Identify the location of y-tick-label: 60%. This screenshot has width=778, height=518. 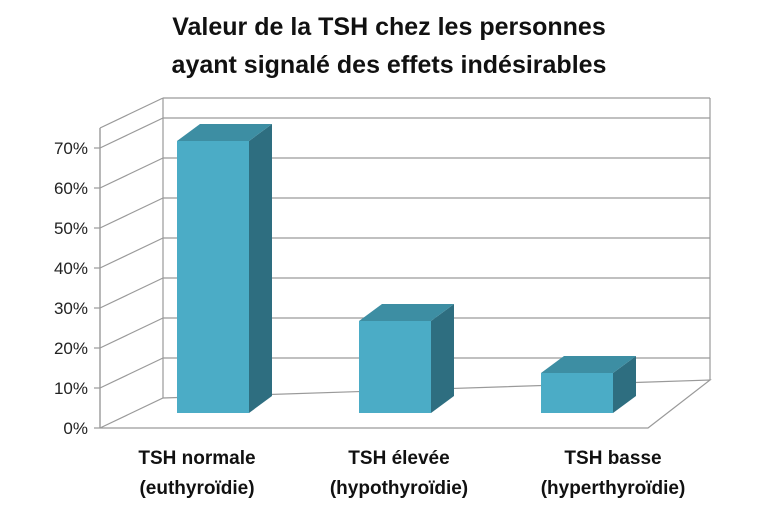
(71, 188).